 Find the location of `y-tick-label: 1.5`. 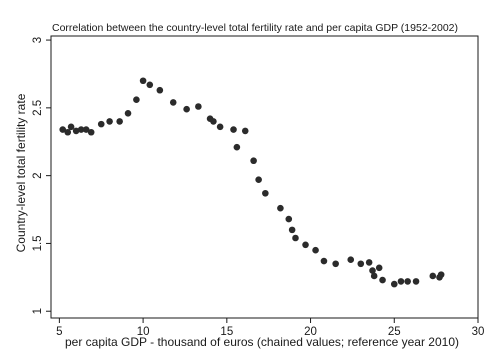

y-tick-label: 1.5 is located at coordinates (38, 243).